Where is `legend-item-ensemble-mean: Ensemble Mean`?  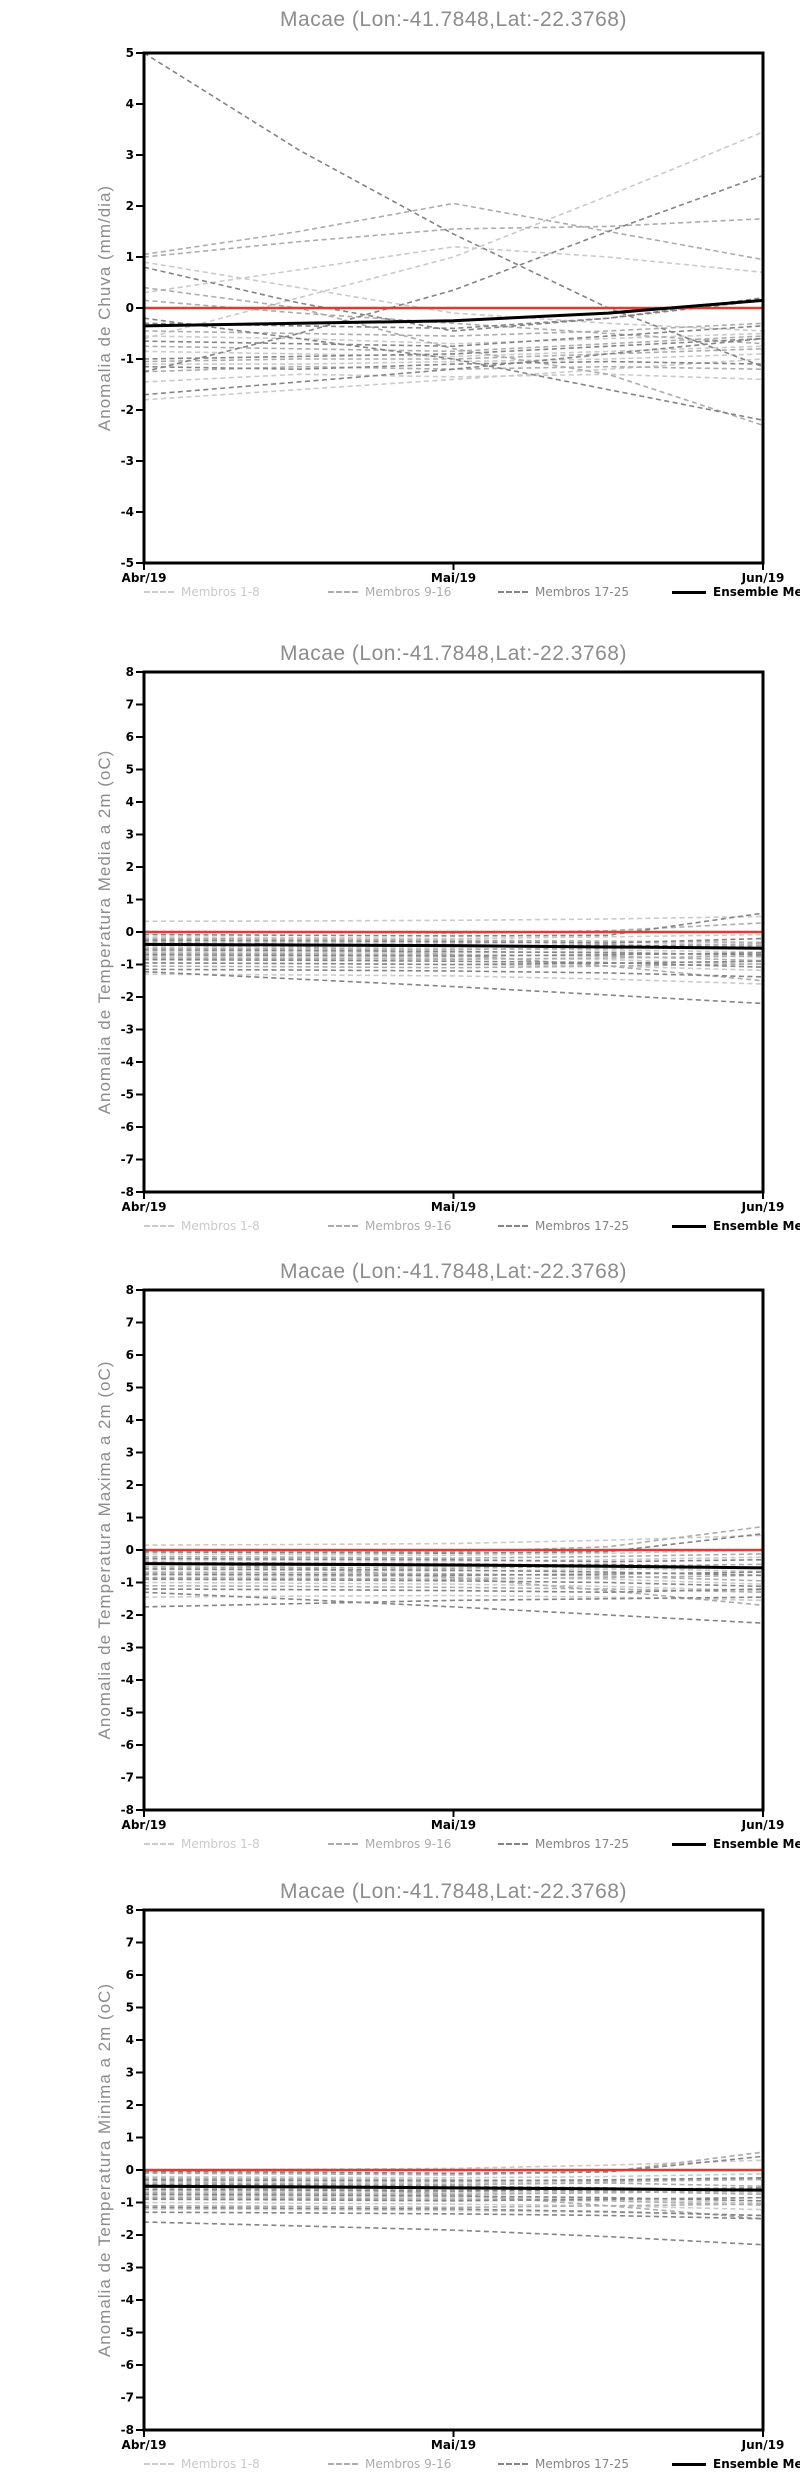 legend-item-ensemble-mean: Ensemble Mean is located at coordinates (736, 1844).